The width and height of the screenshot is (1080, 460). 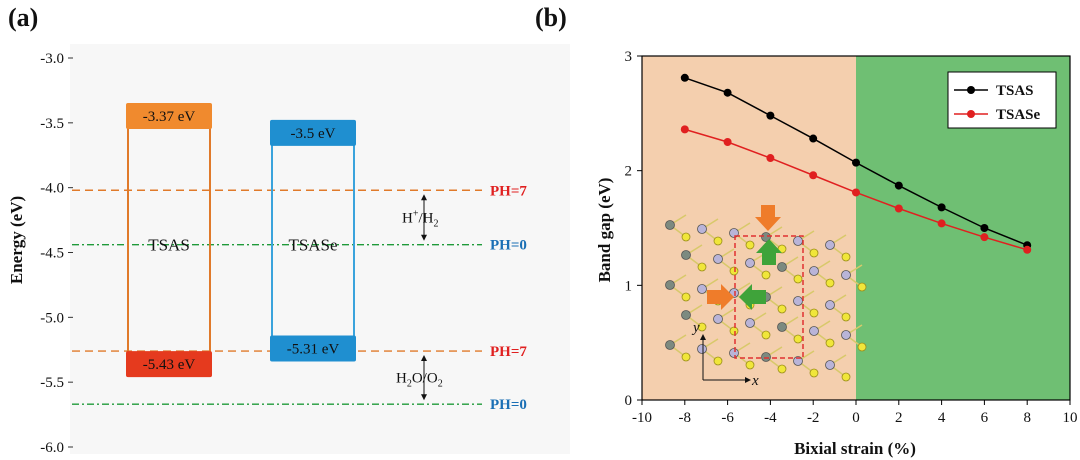 I want to click on series, so click(x=856, y=163).